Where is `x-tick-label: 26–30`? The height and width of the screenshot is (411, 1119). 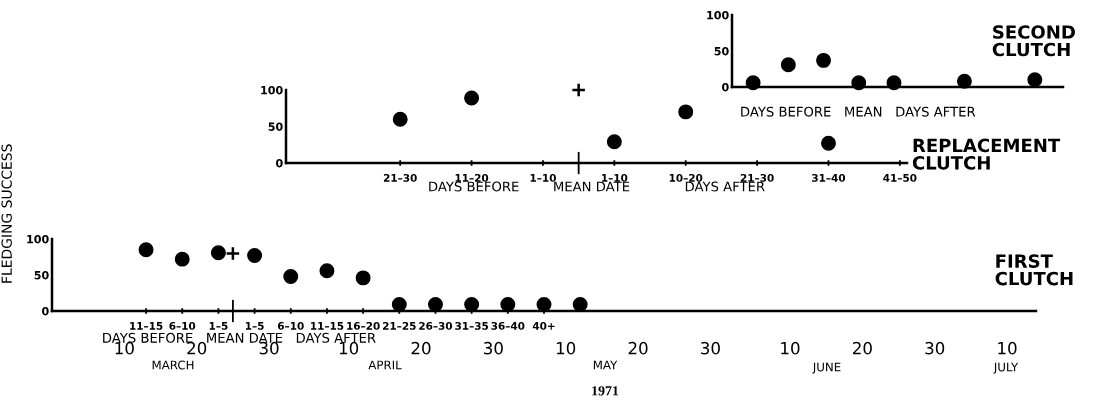 x-tick-label: 26–30 is located at coordinates (436, 325).